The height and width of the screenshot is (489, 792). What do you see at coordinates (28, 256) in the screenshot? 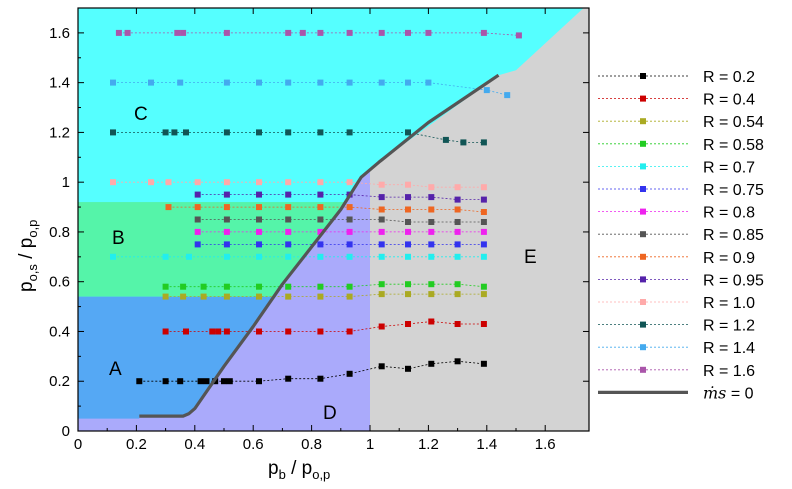
I see `y-axis-label: po,s / po,p` at bounding box center [28, 256].